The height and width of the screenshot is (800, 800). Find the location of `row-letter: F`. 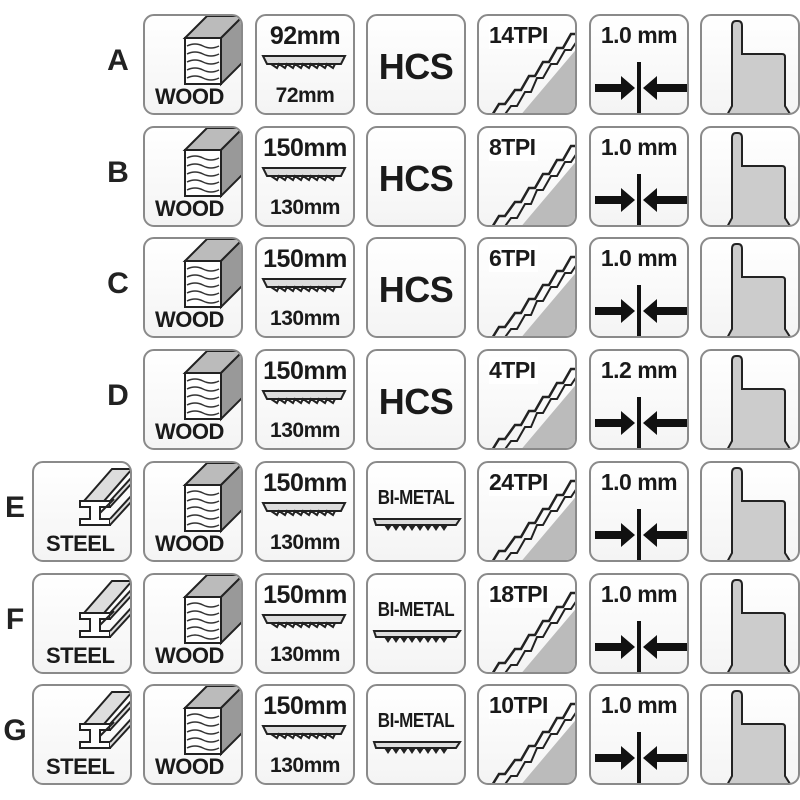

row-letter: F is located at coordinates (15, 619).